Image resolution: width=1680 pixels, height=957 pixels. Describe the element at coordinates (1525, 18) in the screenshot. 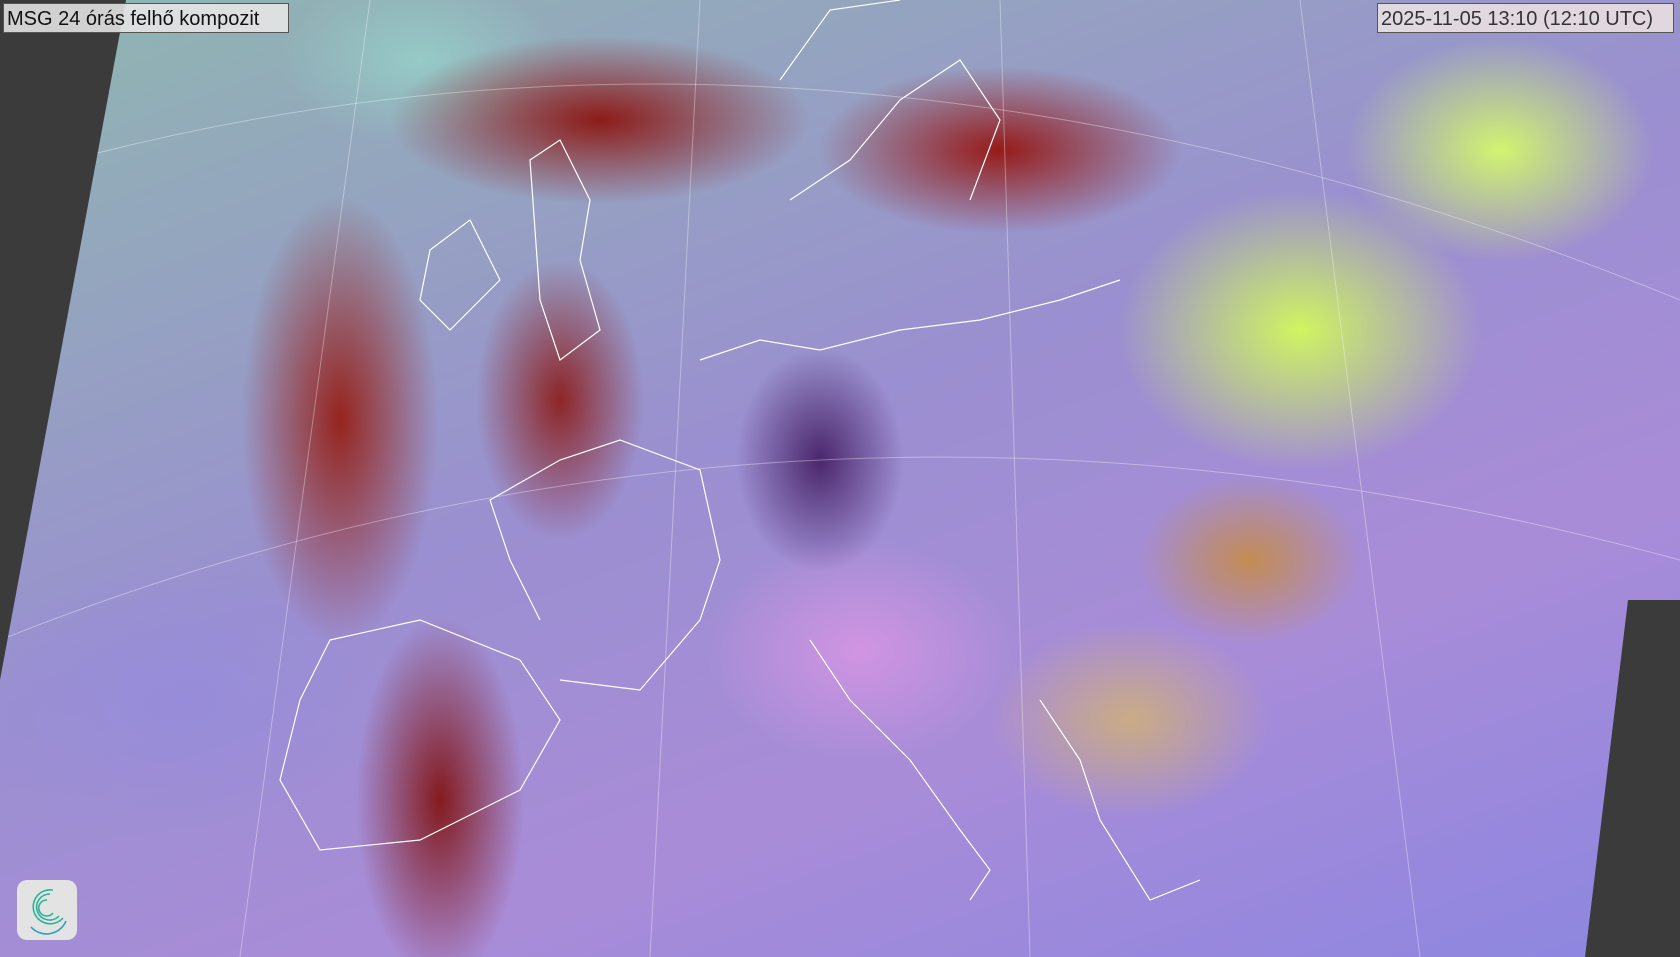

I see `timestamp-label: 2025-11-05 13:10 (12:10 UTC)` at that location.